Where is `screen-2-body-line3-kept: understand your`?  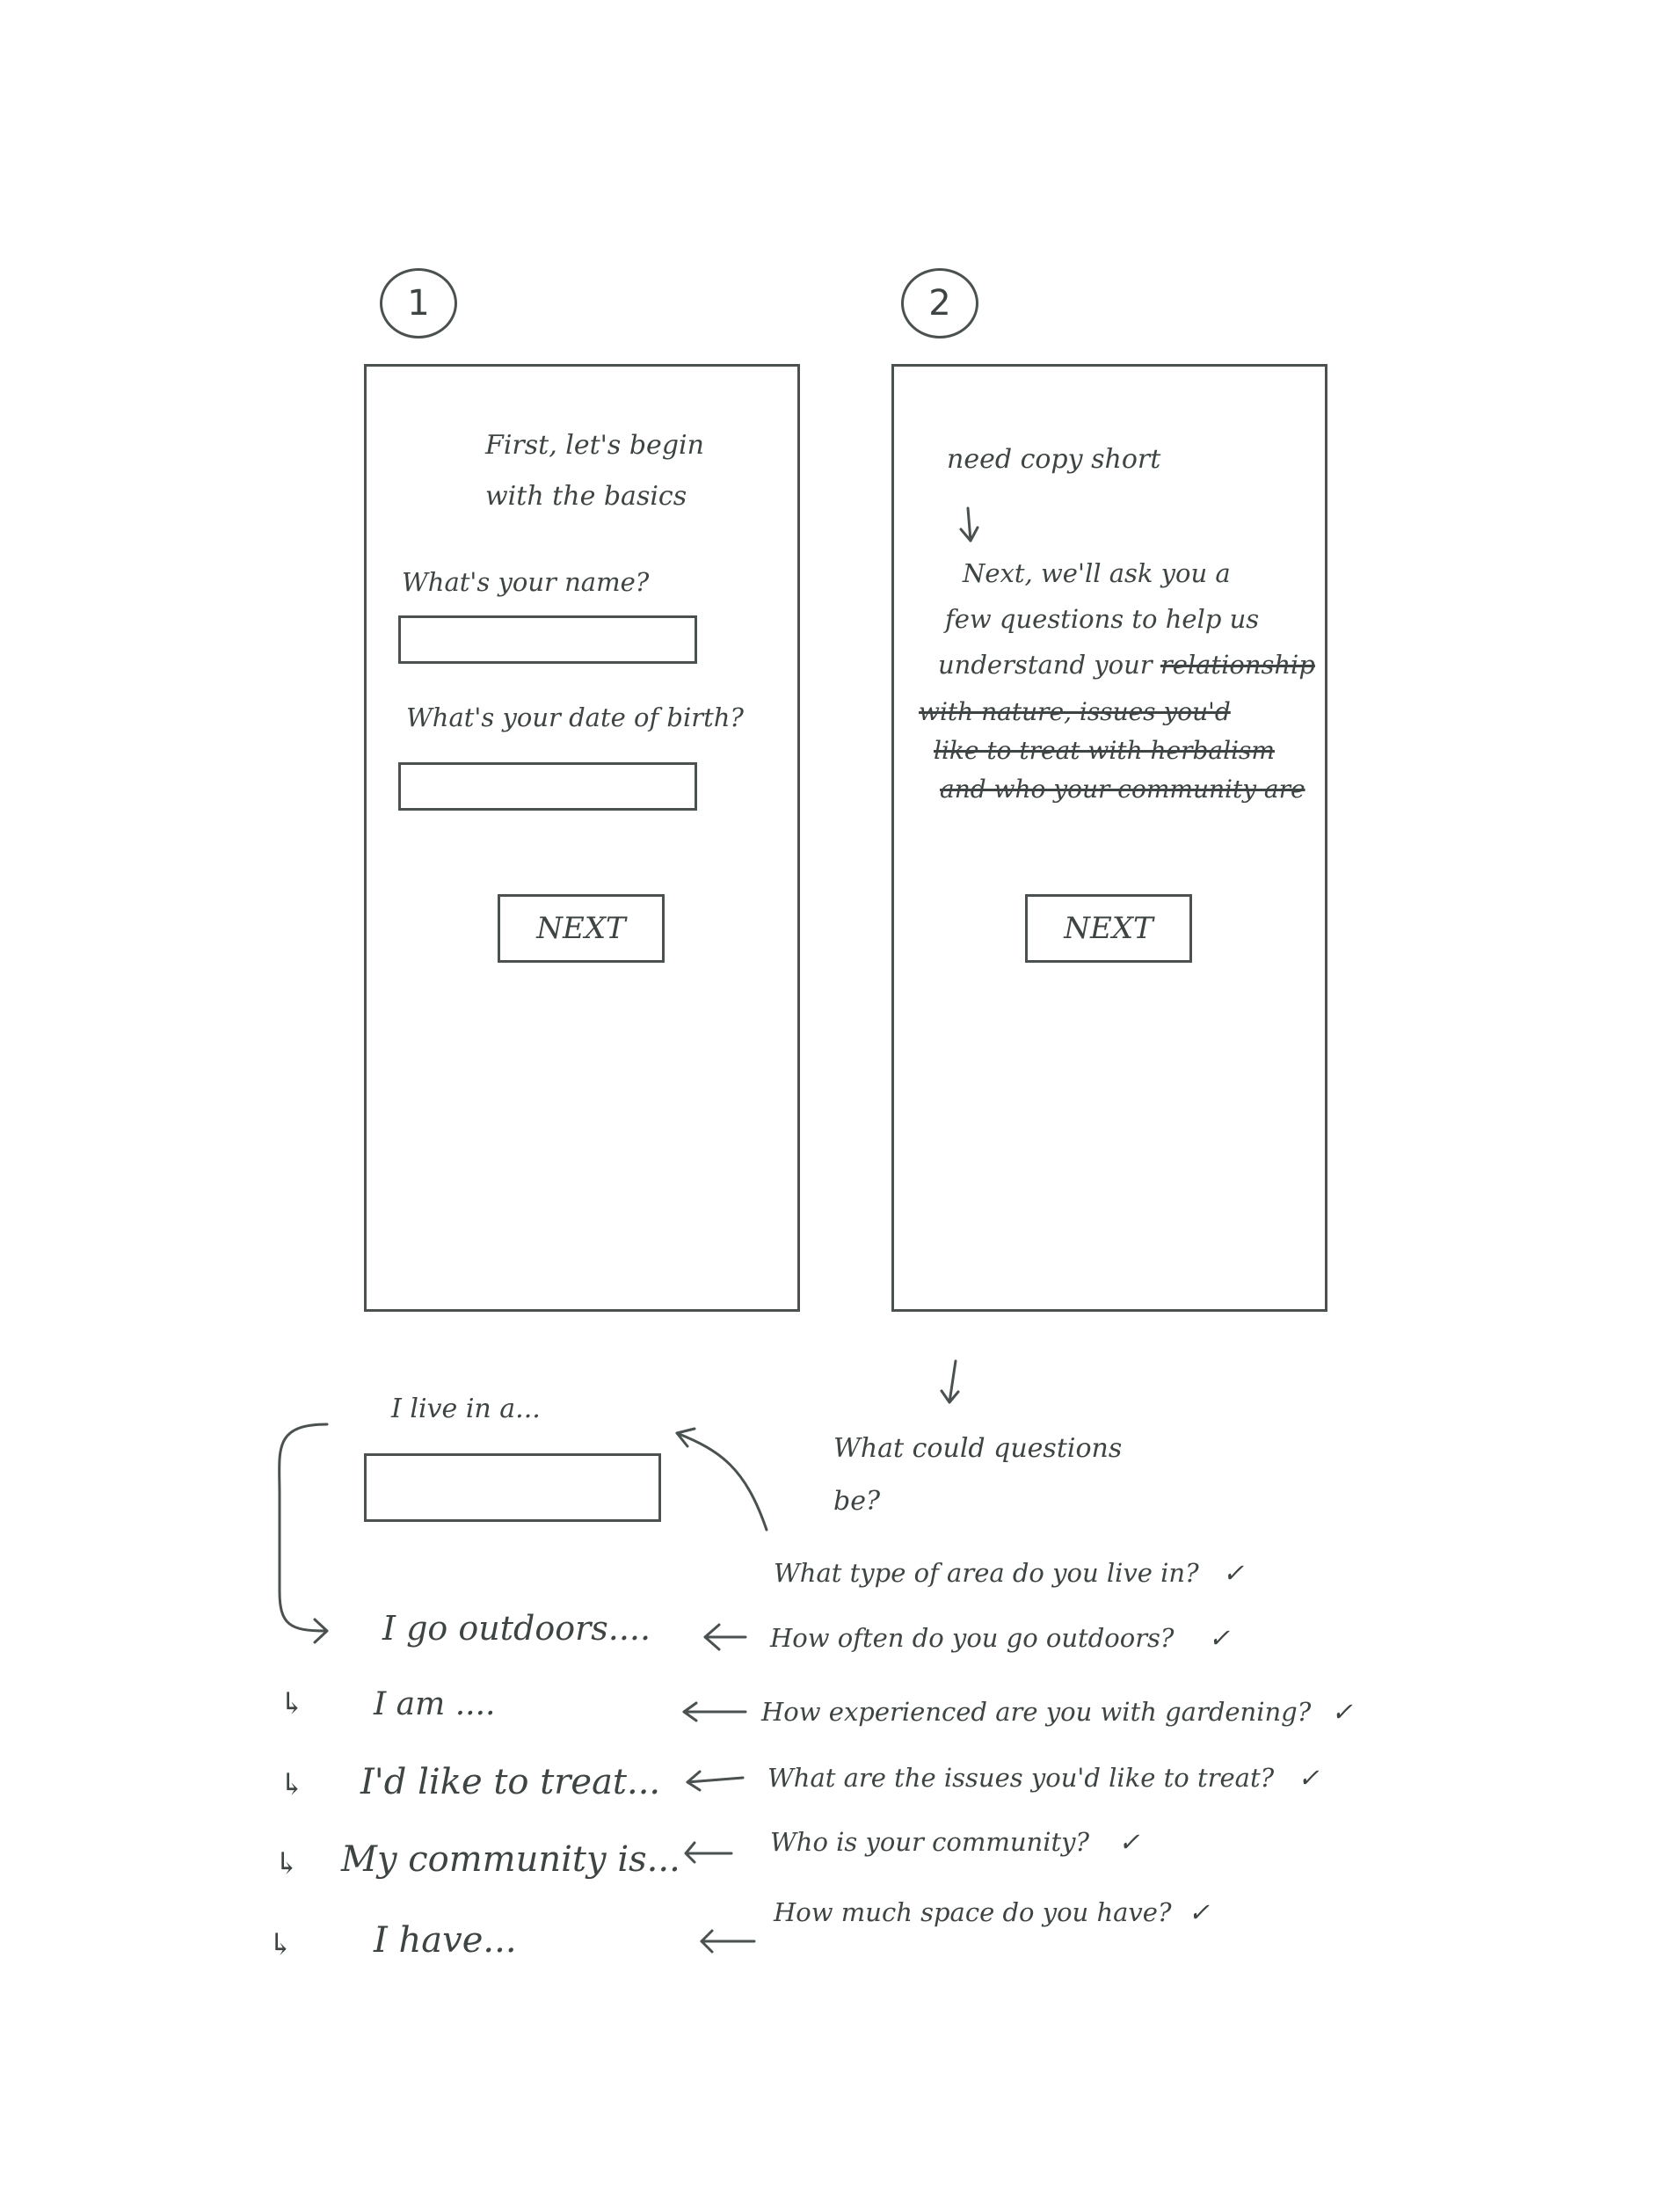
screen-2-body-line3-kept: understand your is located at coordinates (1045, 665).